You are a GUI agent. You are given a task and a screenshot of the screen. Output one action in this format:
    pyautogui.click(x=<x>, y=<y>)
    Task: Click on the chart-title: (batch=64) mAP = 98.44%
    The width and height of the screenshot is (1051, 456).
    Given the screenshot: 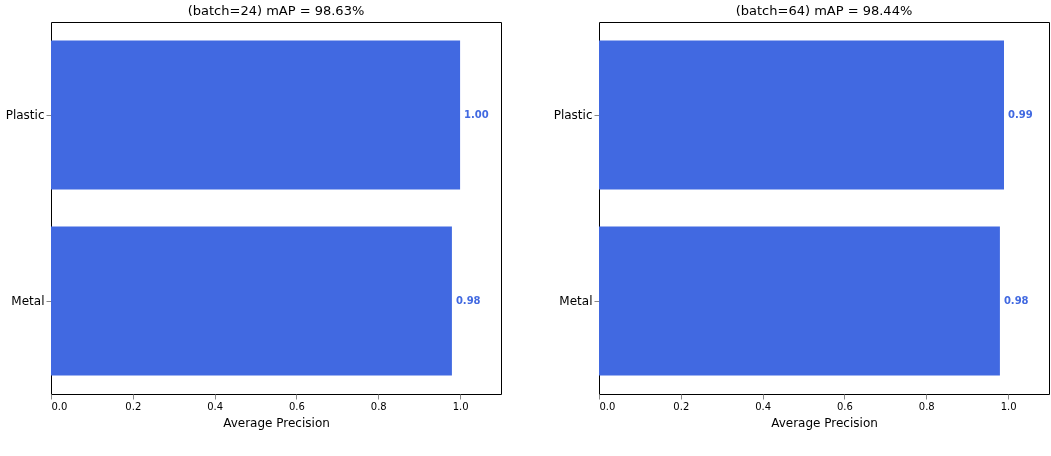 What is the action you would take?
    pyautogui.click(x=824, y=10)
    